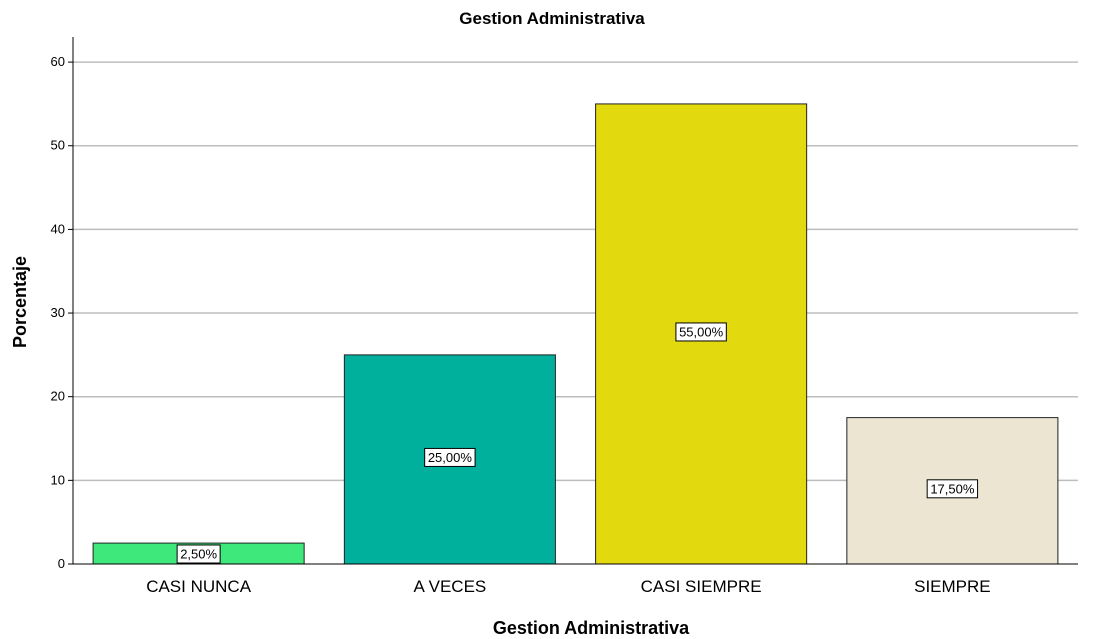 The height and width of the screenshot is (639, 1102). I want to click on y-axis-ticks: 0 10 20 30 40 50 60, so click(62, 312).